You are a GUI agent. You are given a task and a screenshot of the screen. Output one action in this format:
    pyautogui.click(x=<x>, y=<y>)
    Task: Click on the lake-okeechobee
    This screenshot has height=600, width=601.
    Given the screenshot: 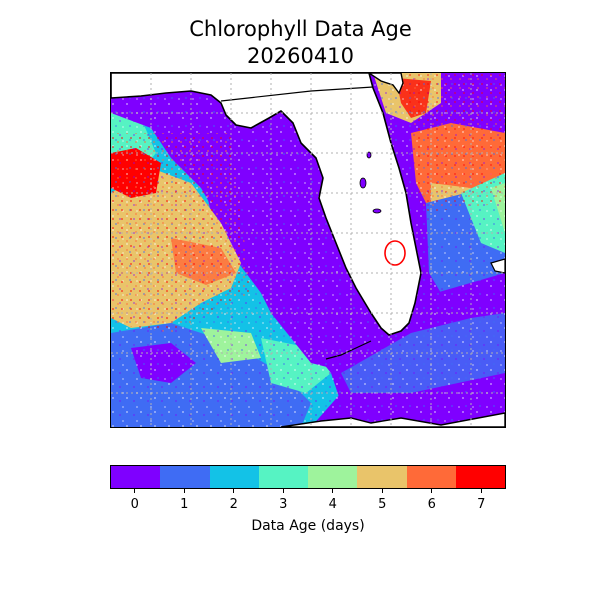 What is the action you would take?
    pyautogui.click(x=395, y=253)
    